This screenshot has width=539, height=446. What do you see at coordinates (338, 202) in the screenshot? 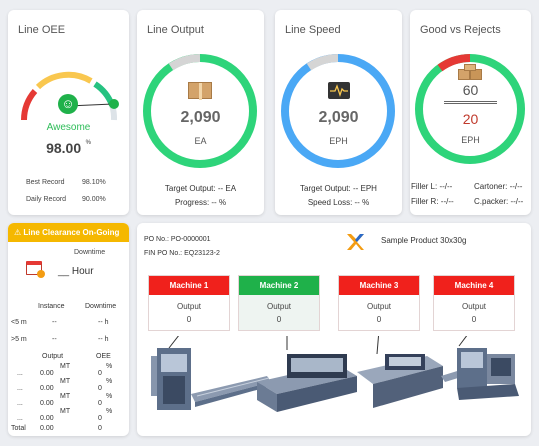
I see `speed-loss: Speed Loss: -- %` at bounding box center [338, 202].